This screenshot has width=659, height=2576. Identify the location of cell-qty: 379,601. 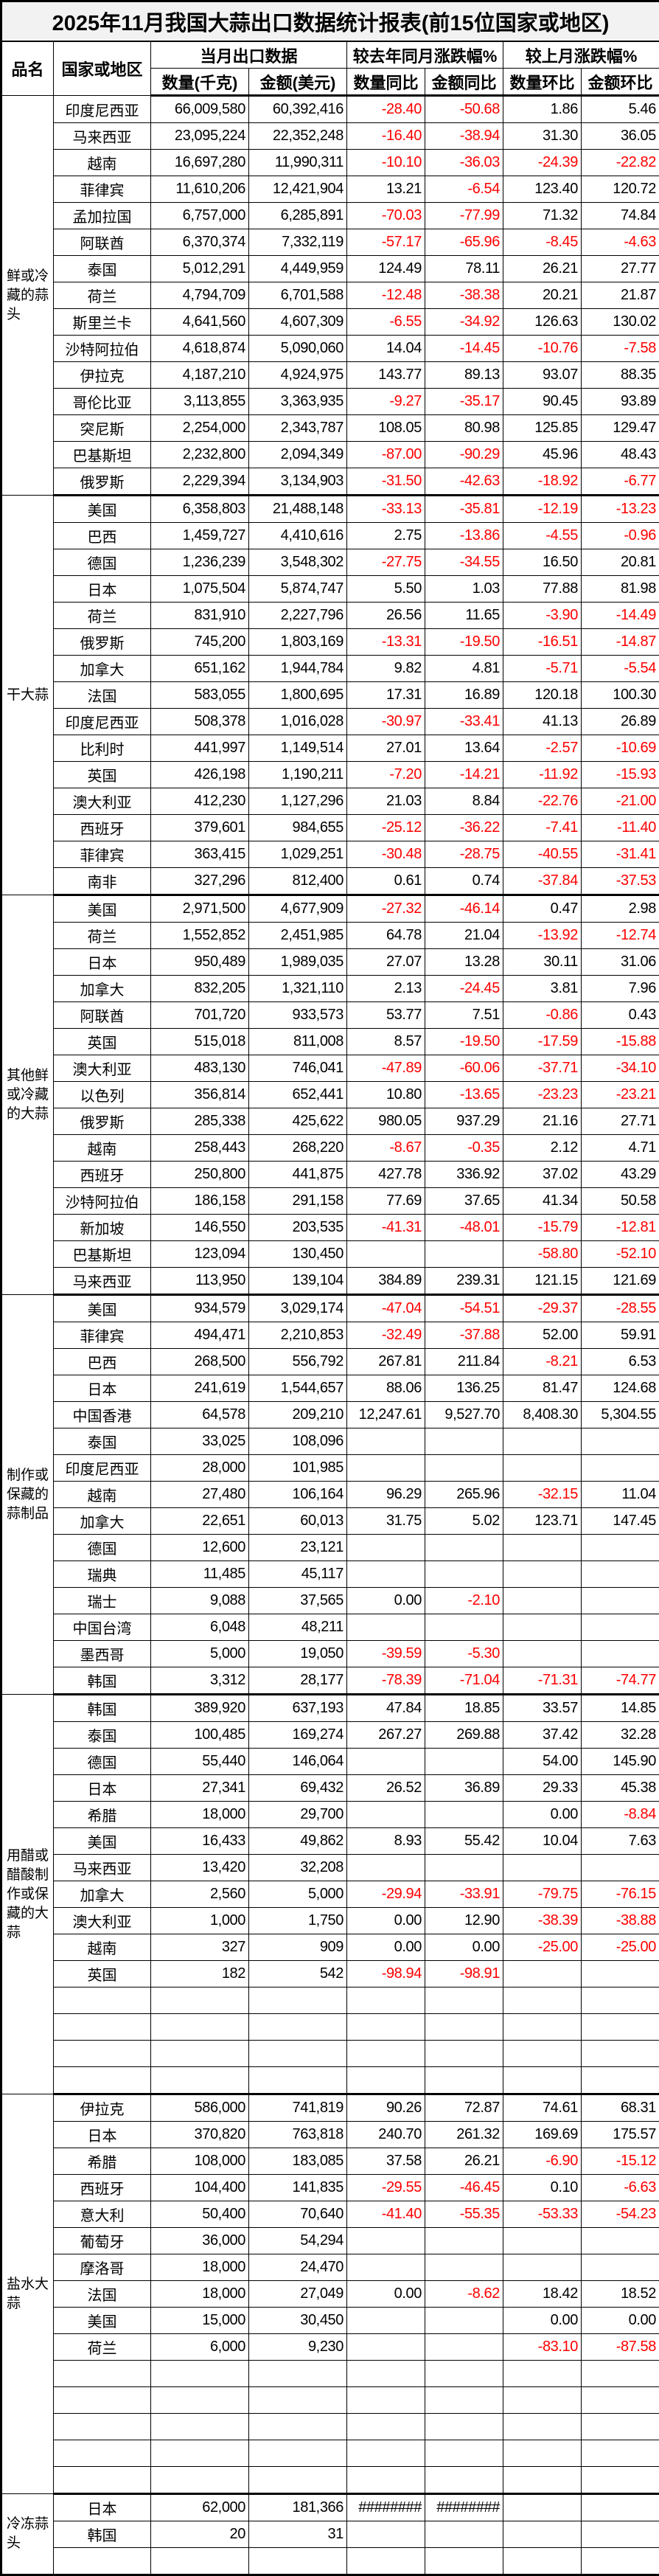
(200, 828).